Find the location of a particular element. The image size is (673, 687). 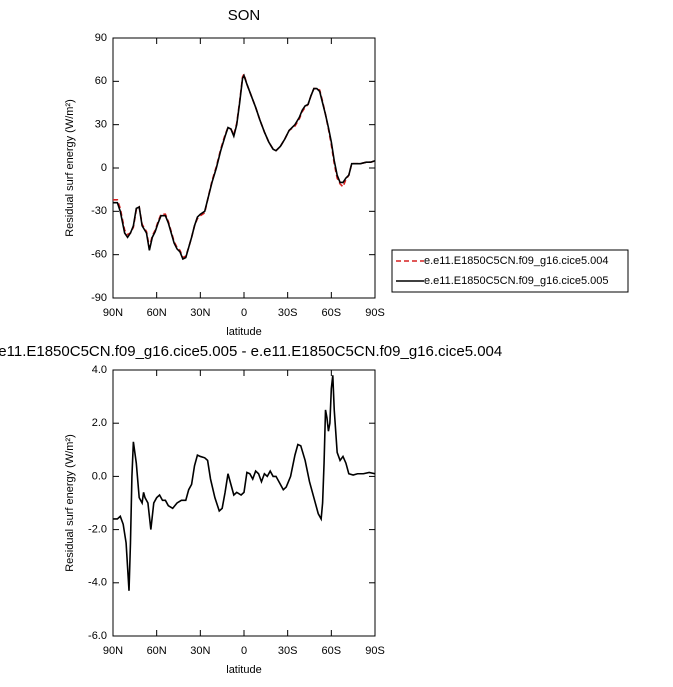

y-tick-label: -2.0 is located at coordinates (97, 530).